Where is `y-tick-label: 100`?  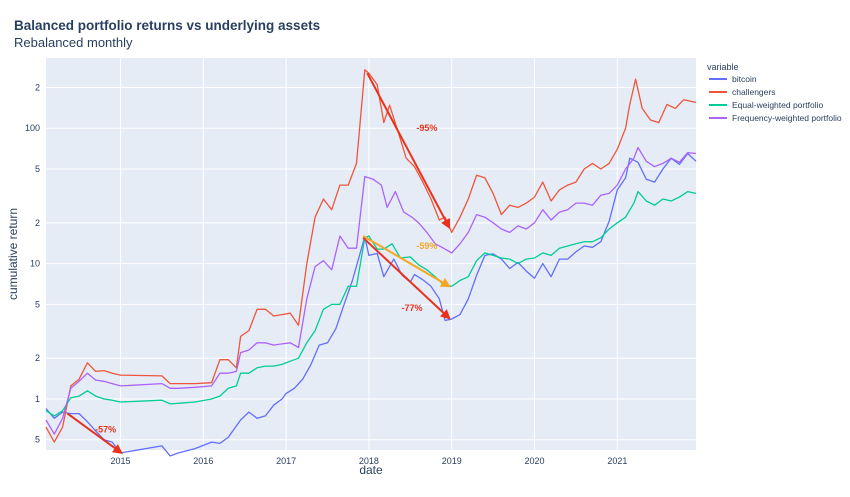
y-tick-label: 100 is located at coordinates (32, 128).